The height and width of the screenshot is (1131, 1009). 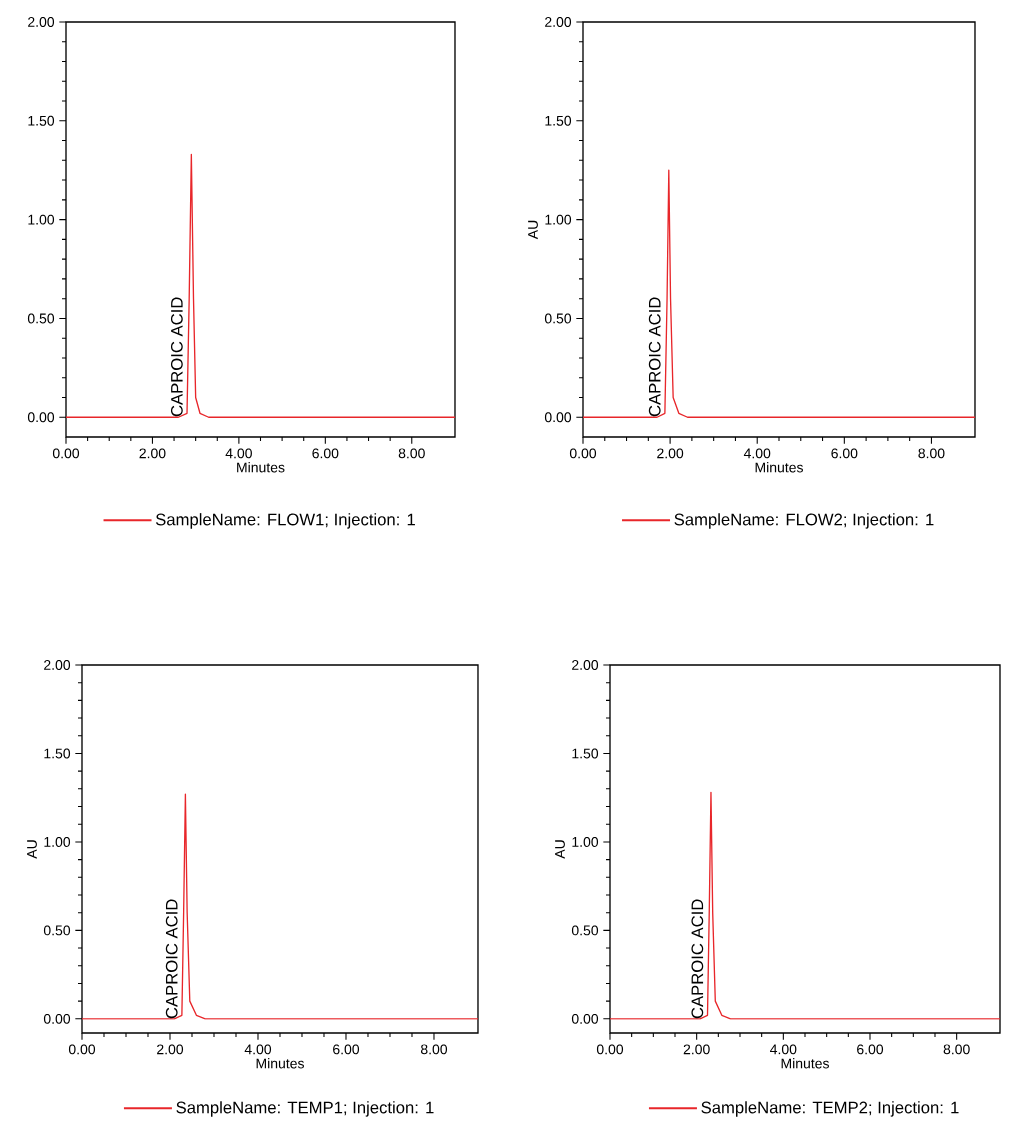 What do you see at coordinates (830, 1109) in the screenshot?
I see `legend-label: SampleName: TEMP2; Injection: 1` at bounding box center [830, 1109].